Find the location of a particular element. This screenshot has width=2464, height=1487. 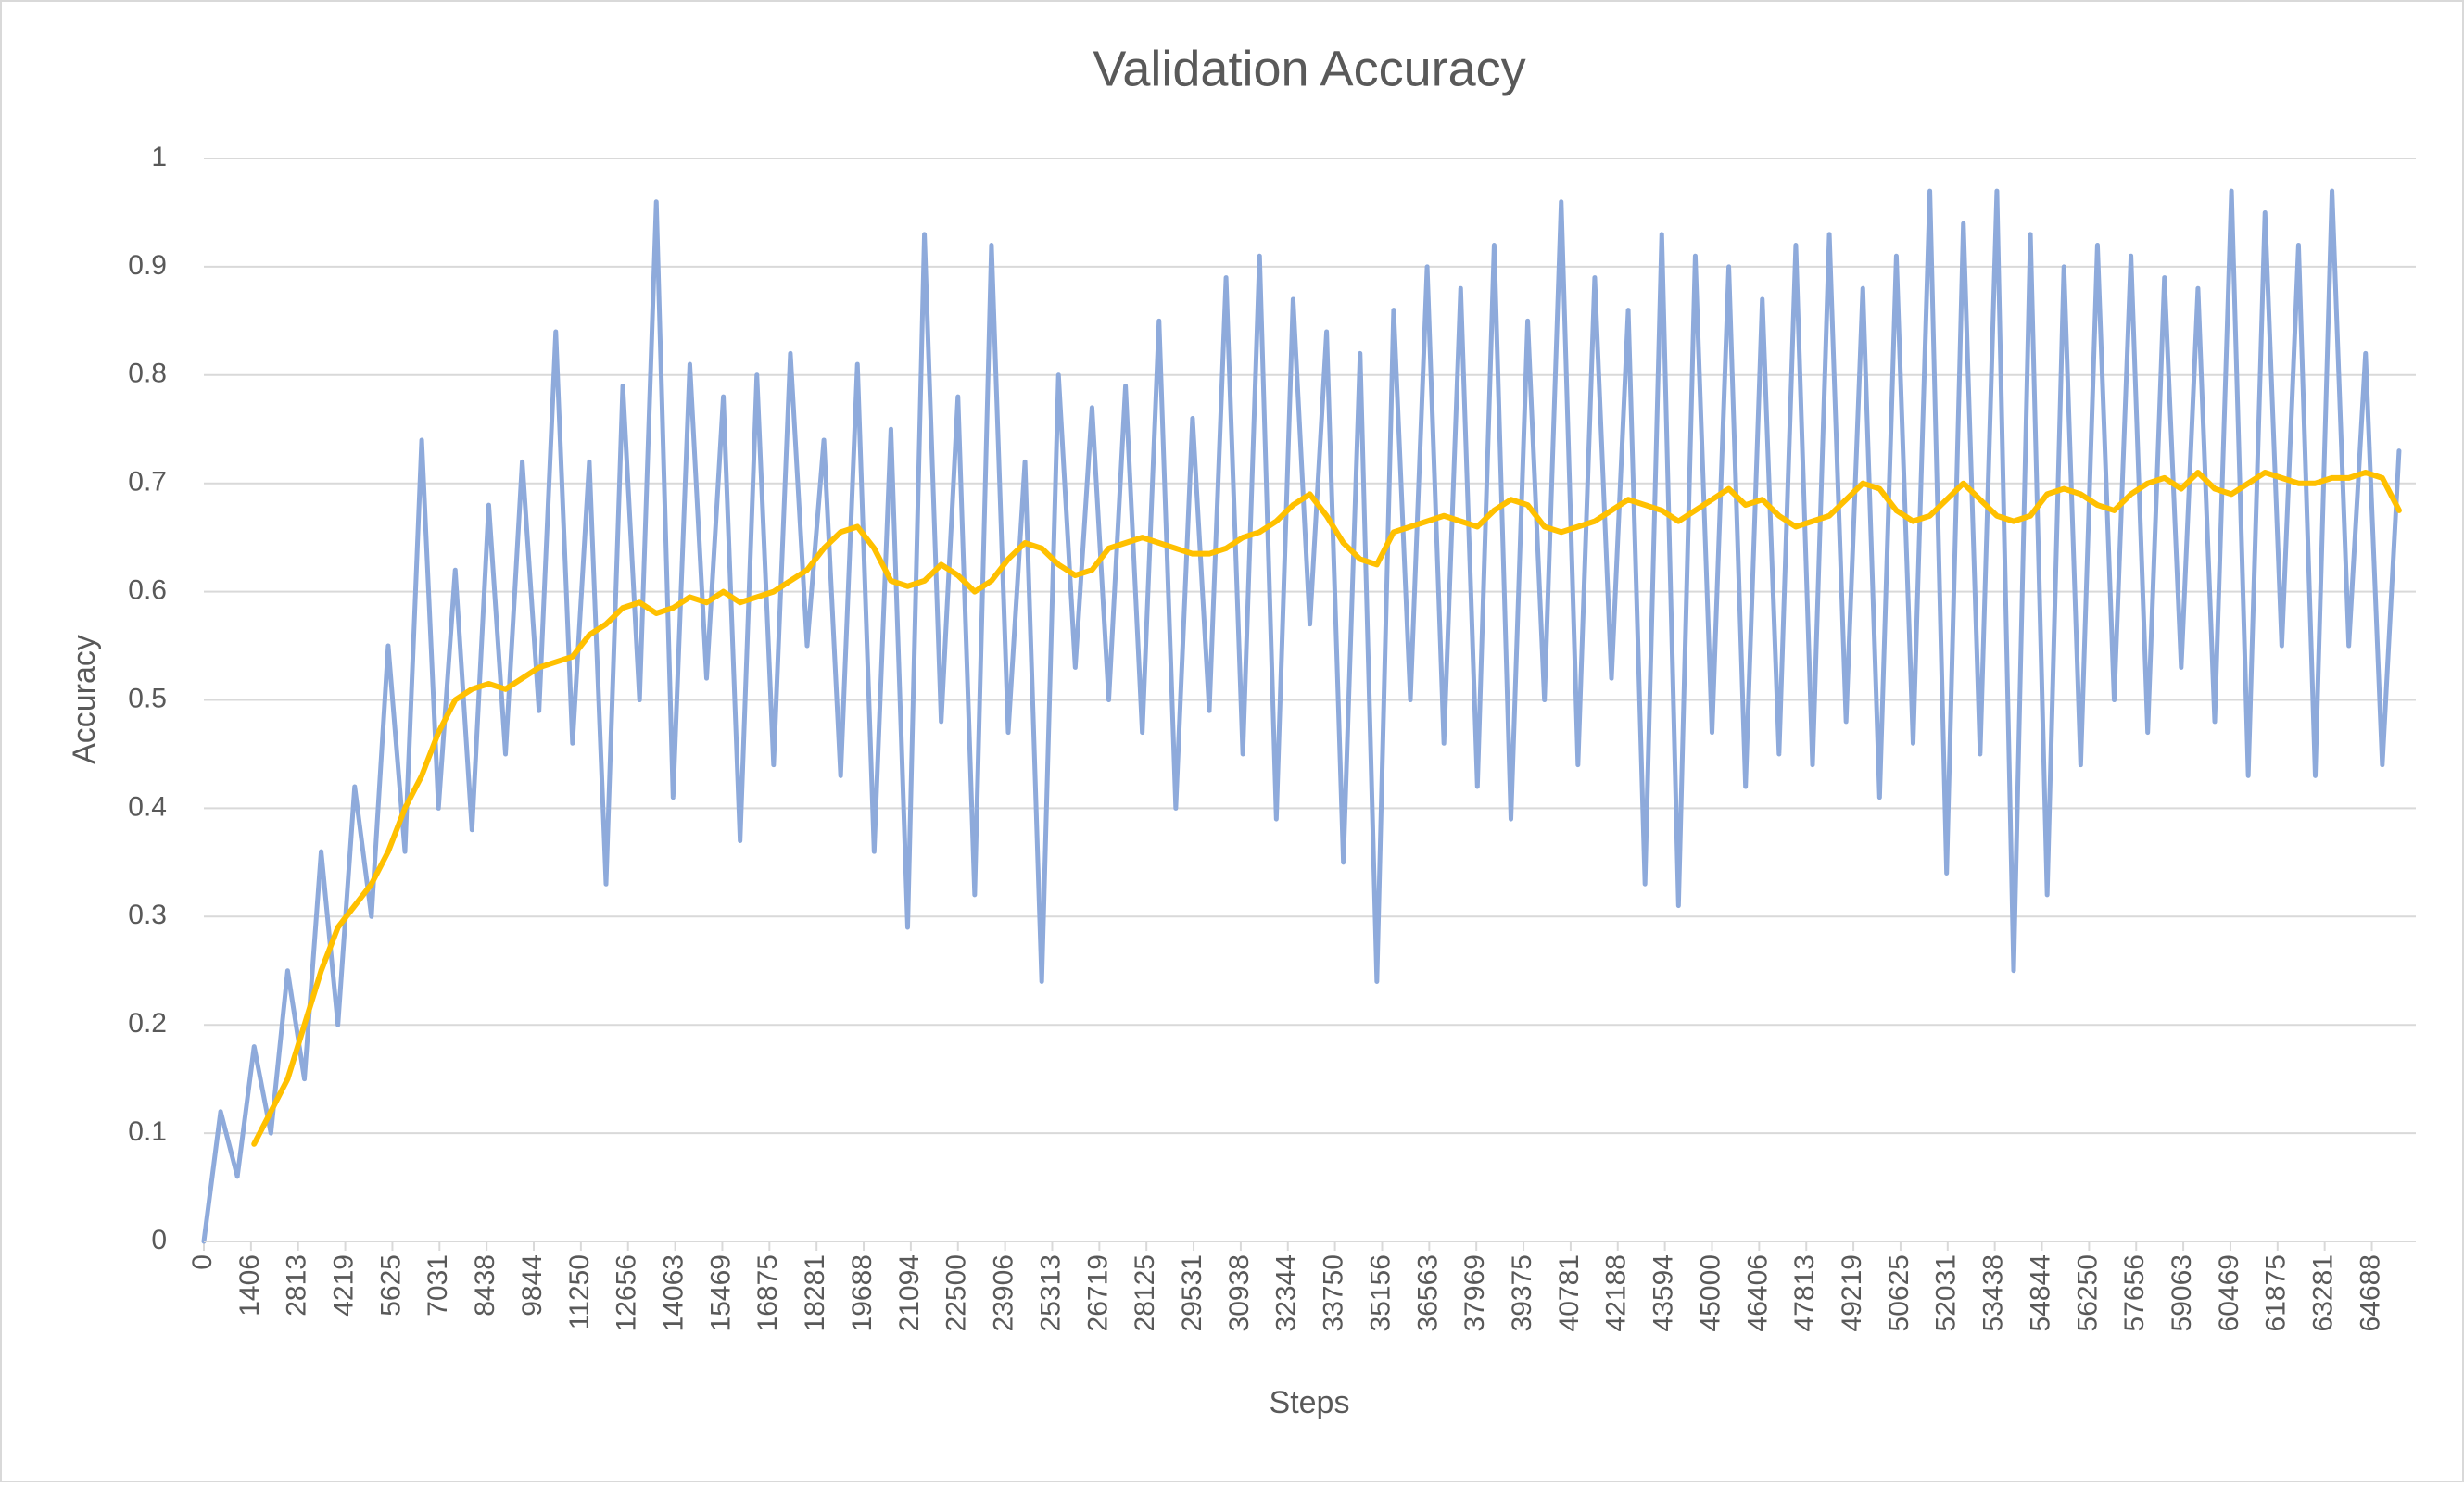

x-tick-label: 32344 is located at coordinates (1287, 1292).